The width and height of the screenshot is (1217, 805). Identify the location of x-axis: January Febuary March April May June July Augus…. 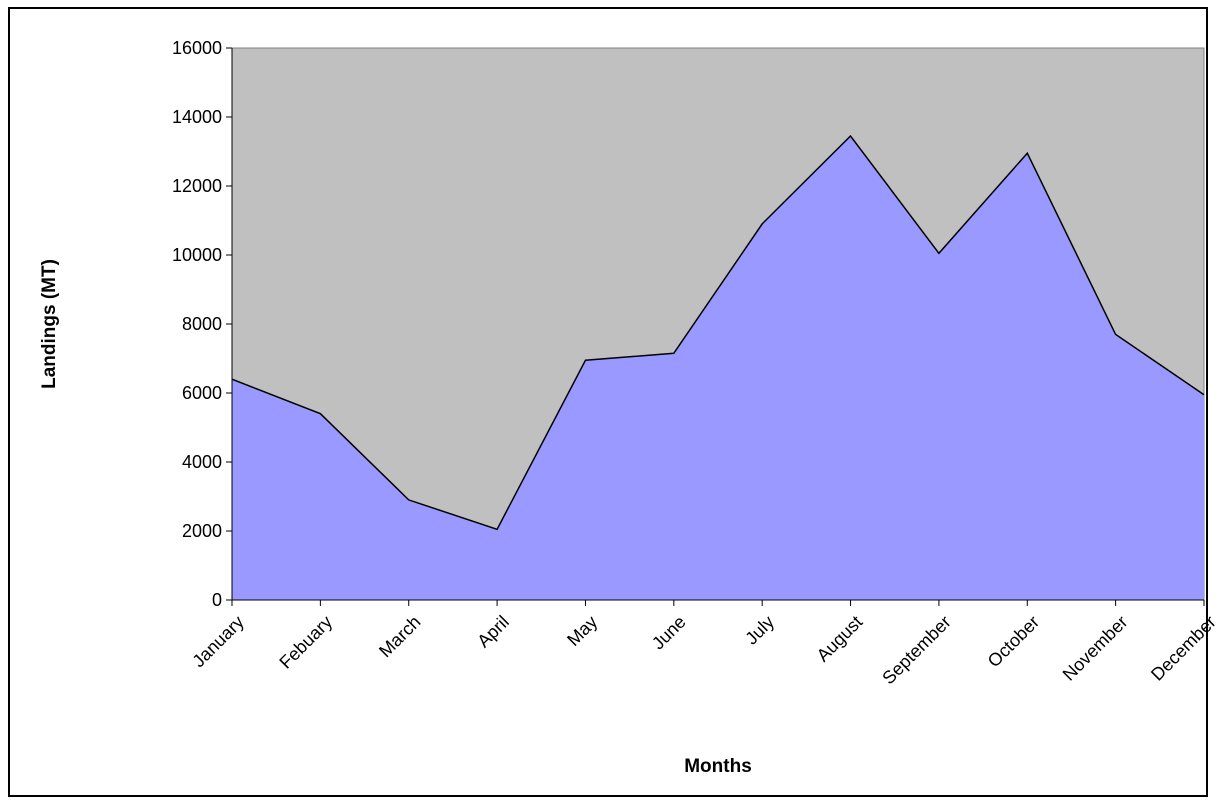
(702, 643).